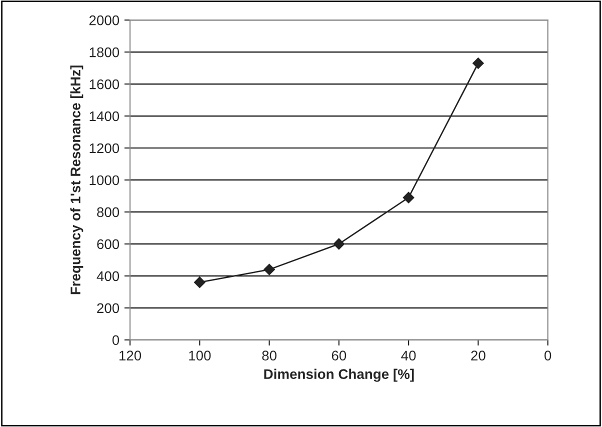 The height and width of the screenshot is (427, 602). What do you see at coordinates (339, 355) in the screenshot?
I see `x-tick-label: 60` at bounding box center [339, 355].